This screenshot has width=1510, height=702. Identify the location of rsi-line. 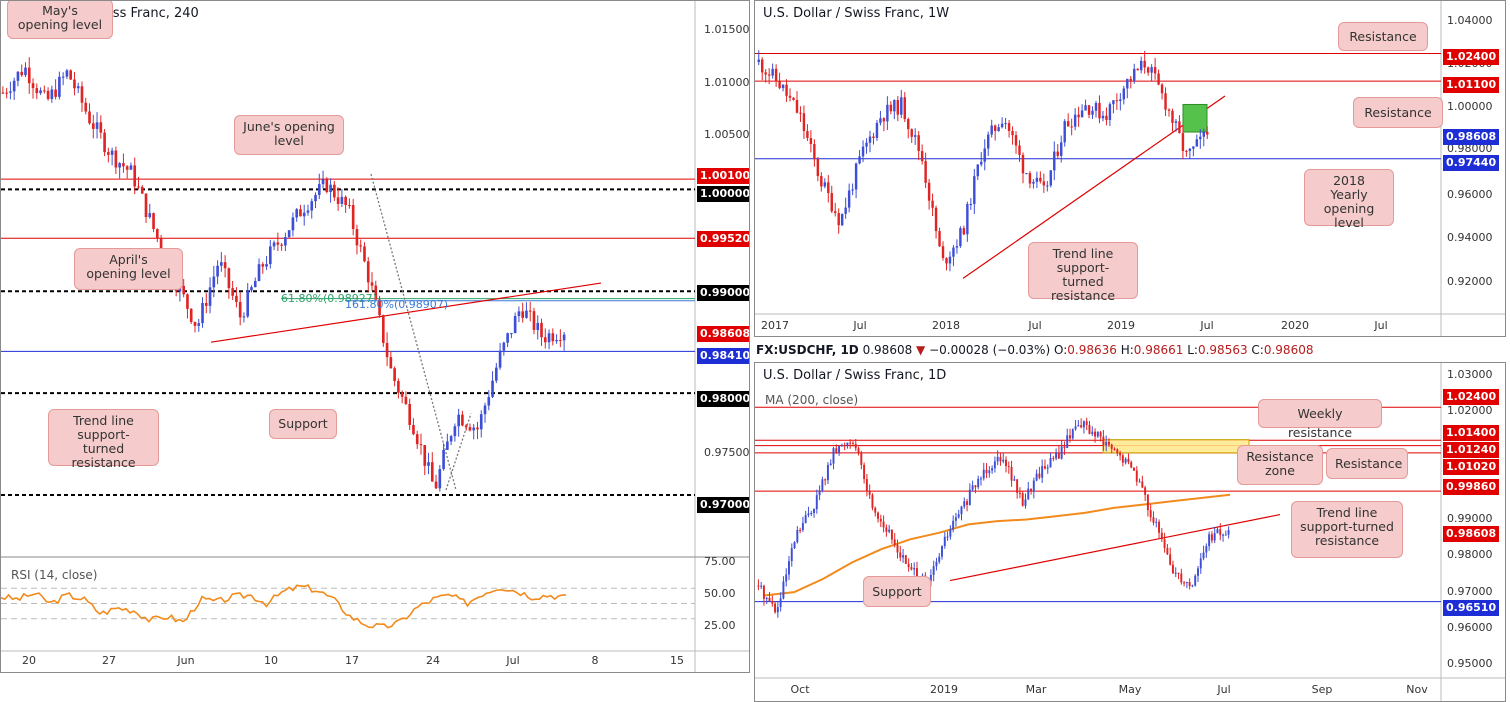
(284, 606).